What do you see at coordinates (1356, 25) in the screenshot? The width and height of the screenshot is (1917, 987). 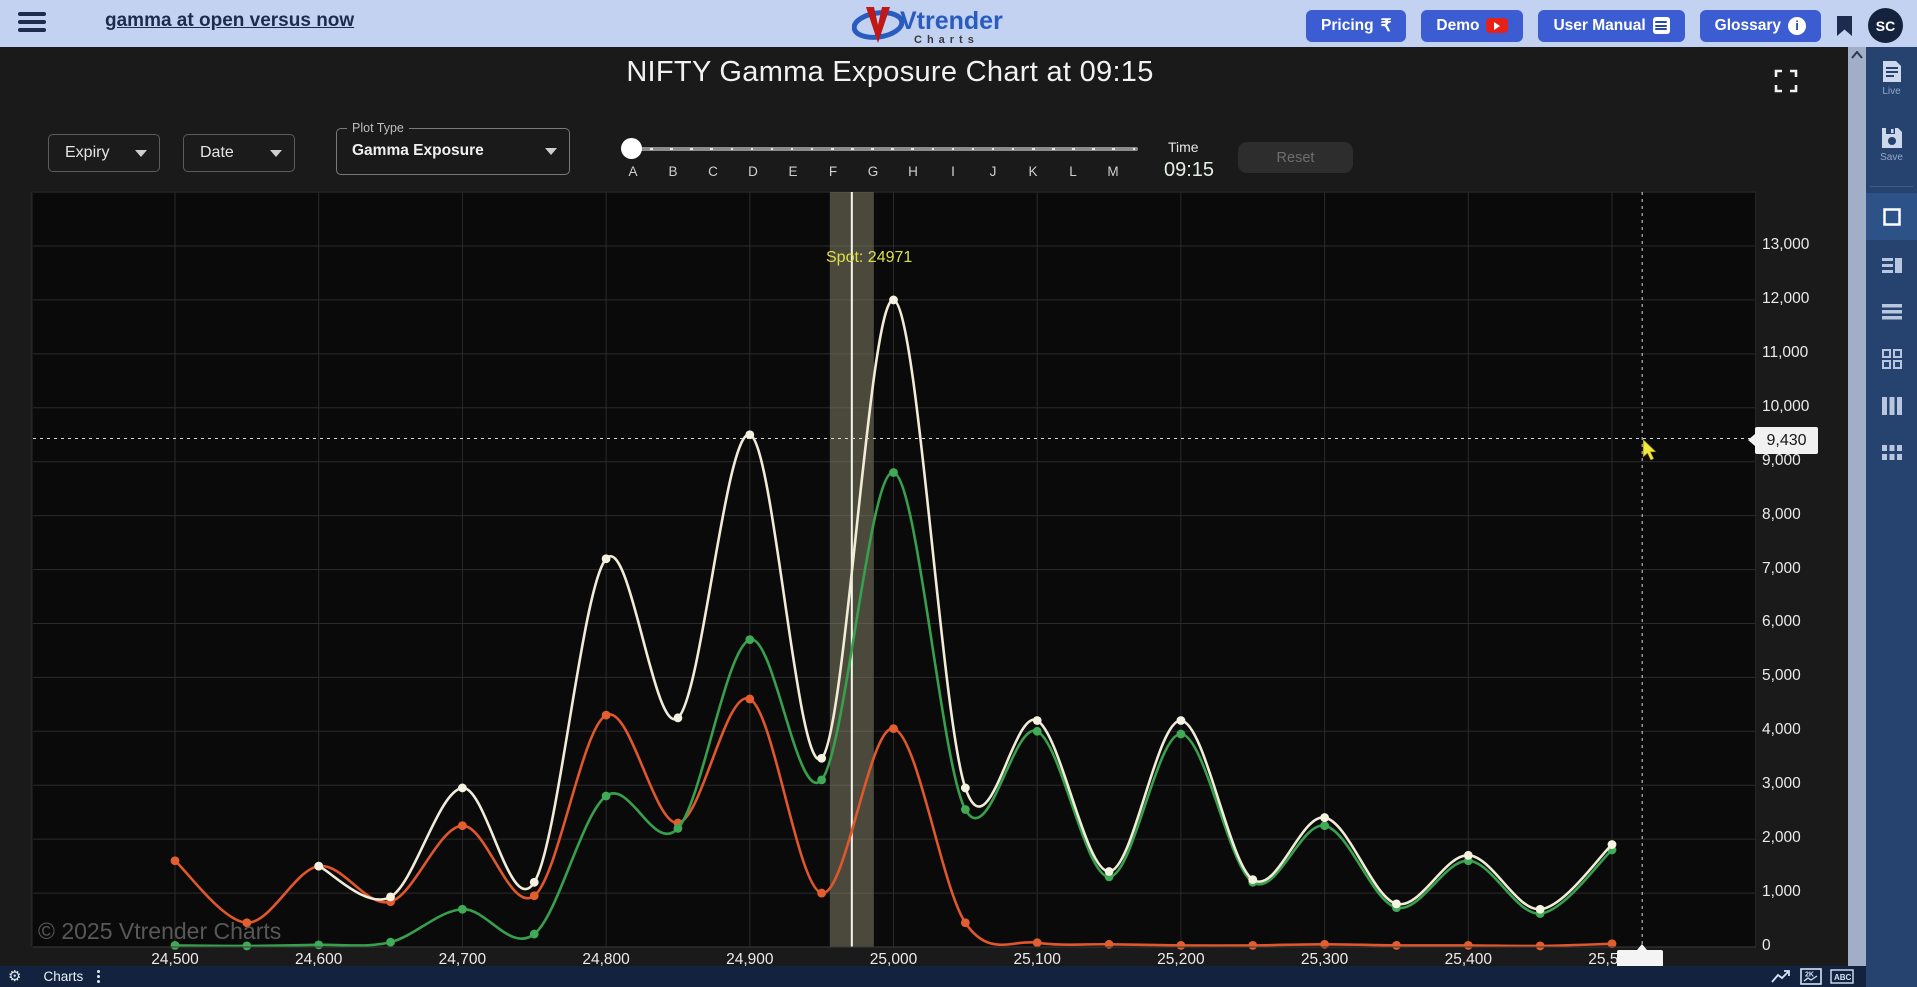 I see `pricing-button: Pricing ₹` at bounding box center [1356, 25].